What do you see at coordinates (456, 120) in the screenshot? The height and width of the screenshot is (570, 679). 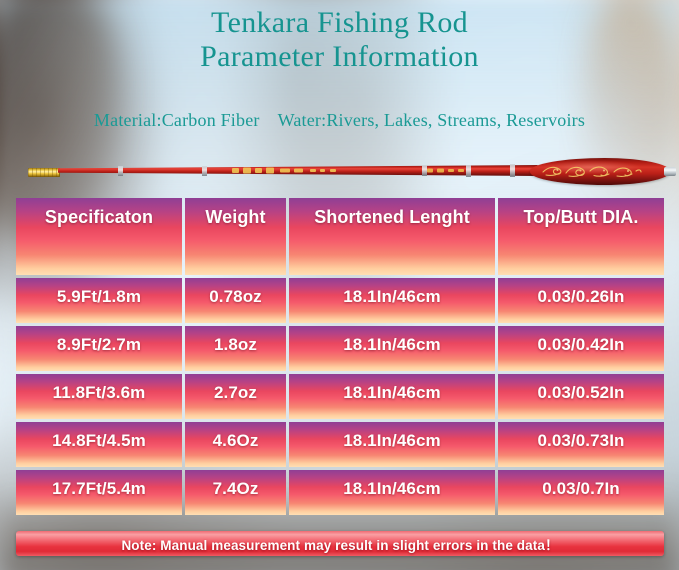 I see `water-value: Rivers, Lakes, Streams, Reservoirs` at bounding box center [456, 120].